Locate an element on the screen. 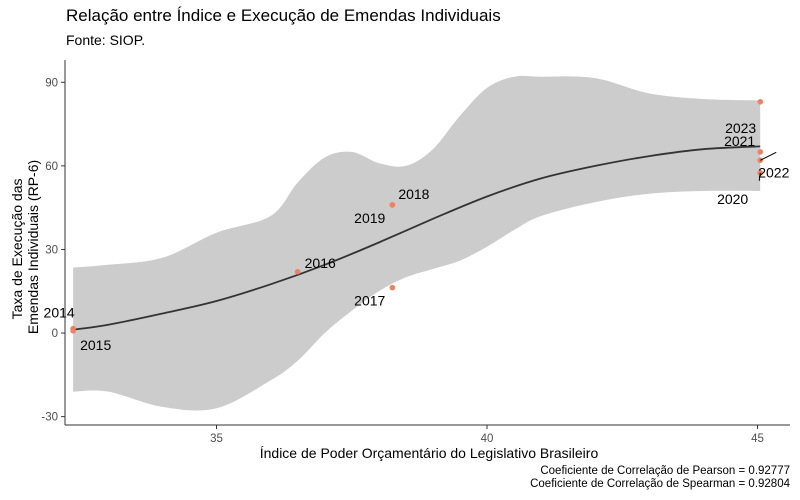 The width and height of the screenshot is (800, 500). y-axis-label-line-2: Emendas Individuais (RP-6) is located at coordinates (33, 247).